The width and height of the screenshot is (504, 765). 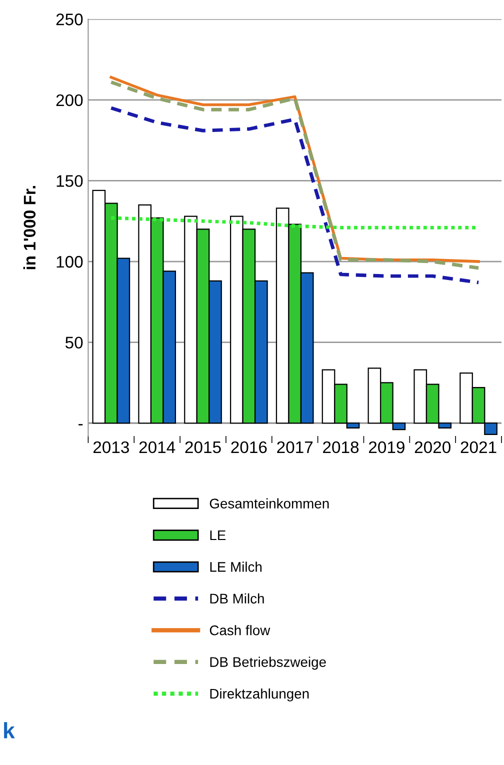 I want to click on legend-label: Gesamteinkommen, so click(x=269, y=503).